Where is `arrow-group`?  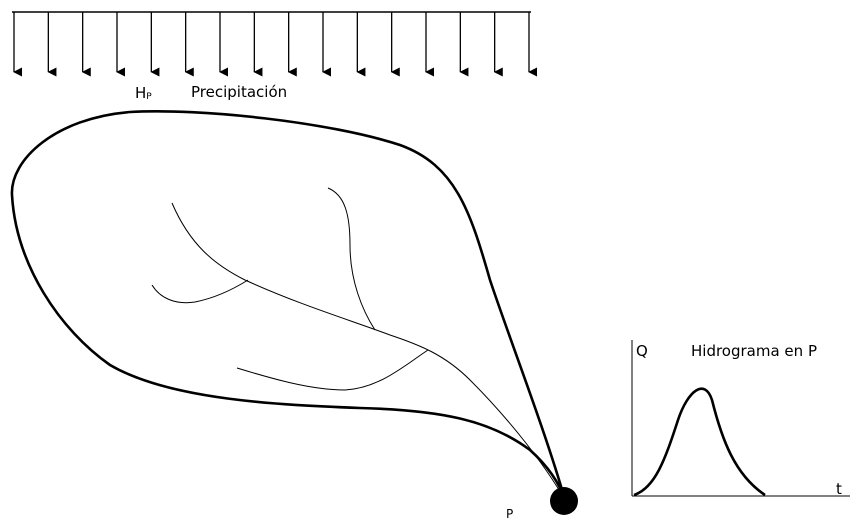
arrow-group is located at coordinates (275, 44).